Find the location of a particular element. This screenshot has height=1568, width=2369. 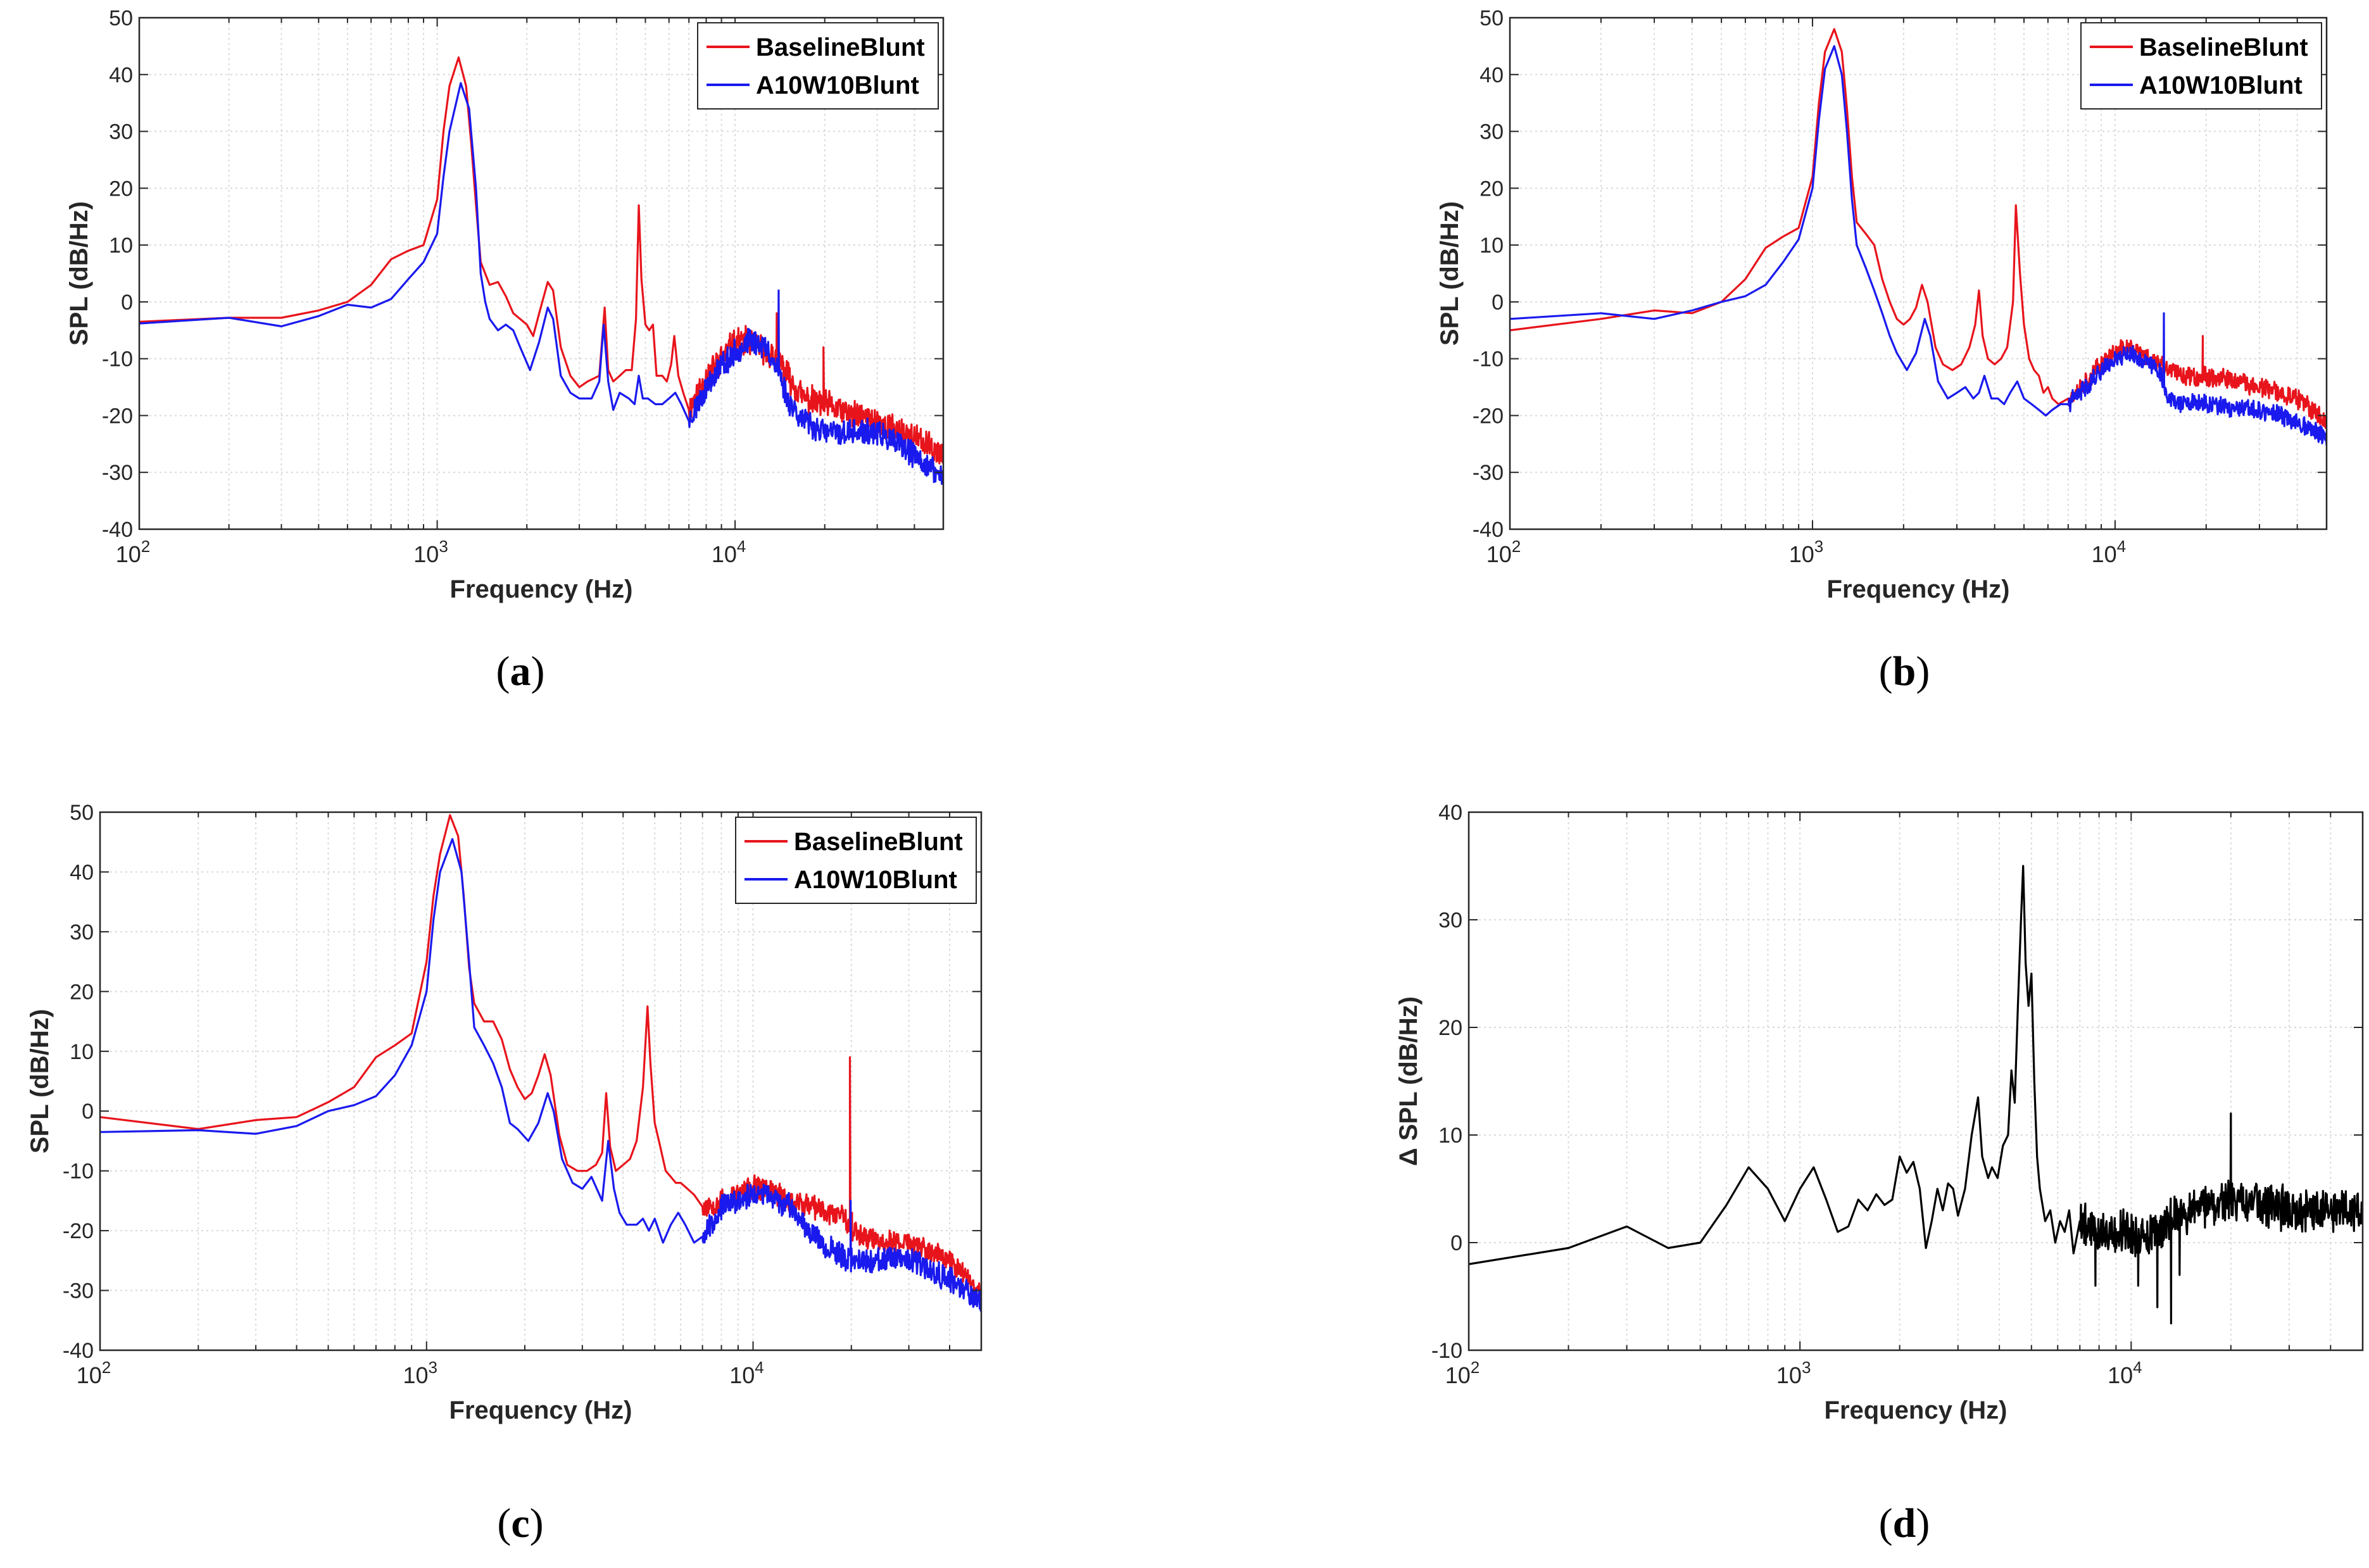

y-tick-label: -30 is located at coordinates (117, 473).